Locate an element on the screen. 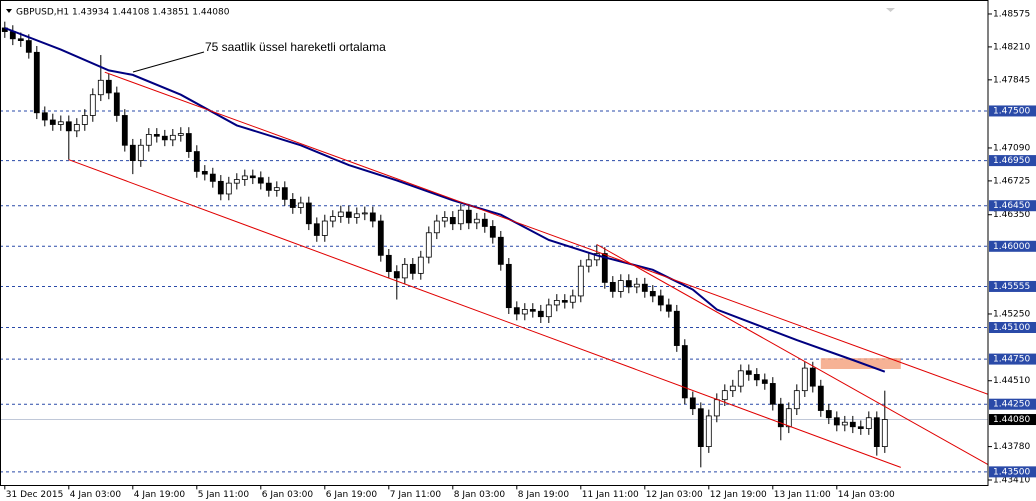 The image size is (1036, 501). annotation-pointer is located at coordinates (168, 62).